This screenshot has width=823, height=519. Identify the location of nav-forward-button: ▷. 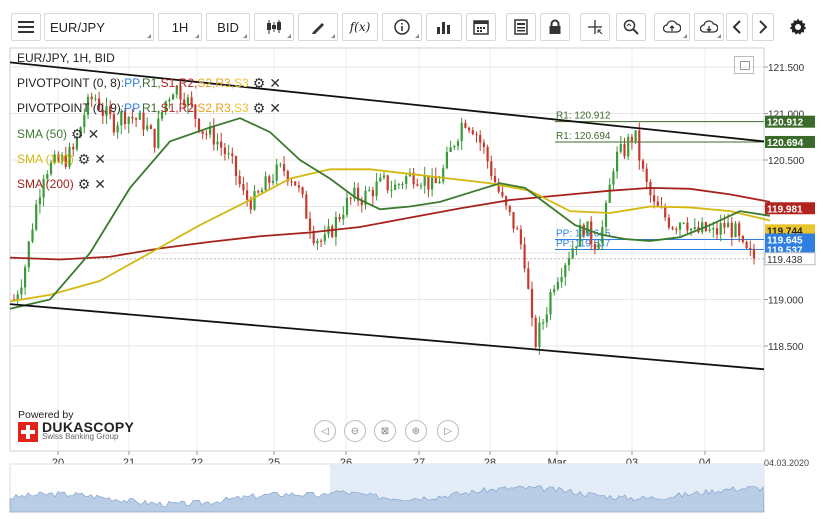
(448, 431).